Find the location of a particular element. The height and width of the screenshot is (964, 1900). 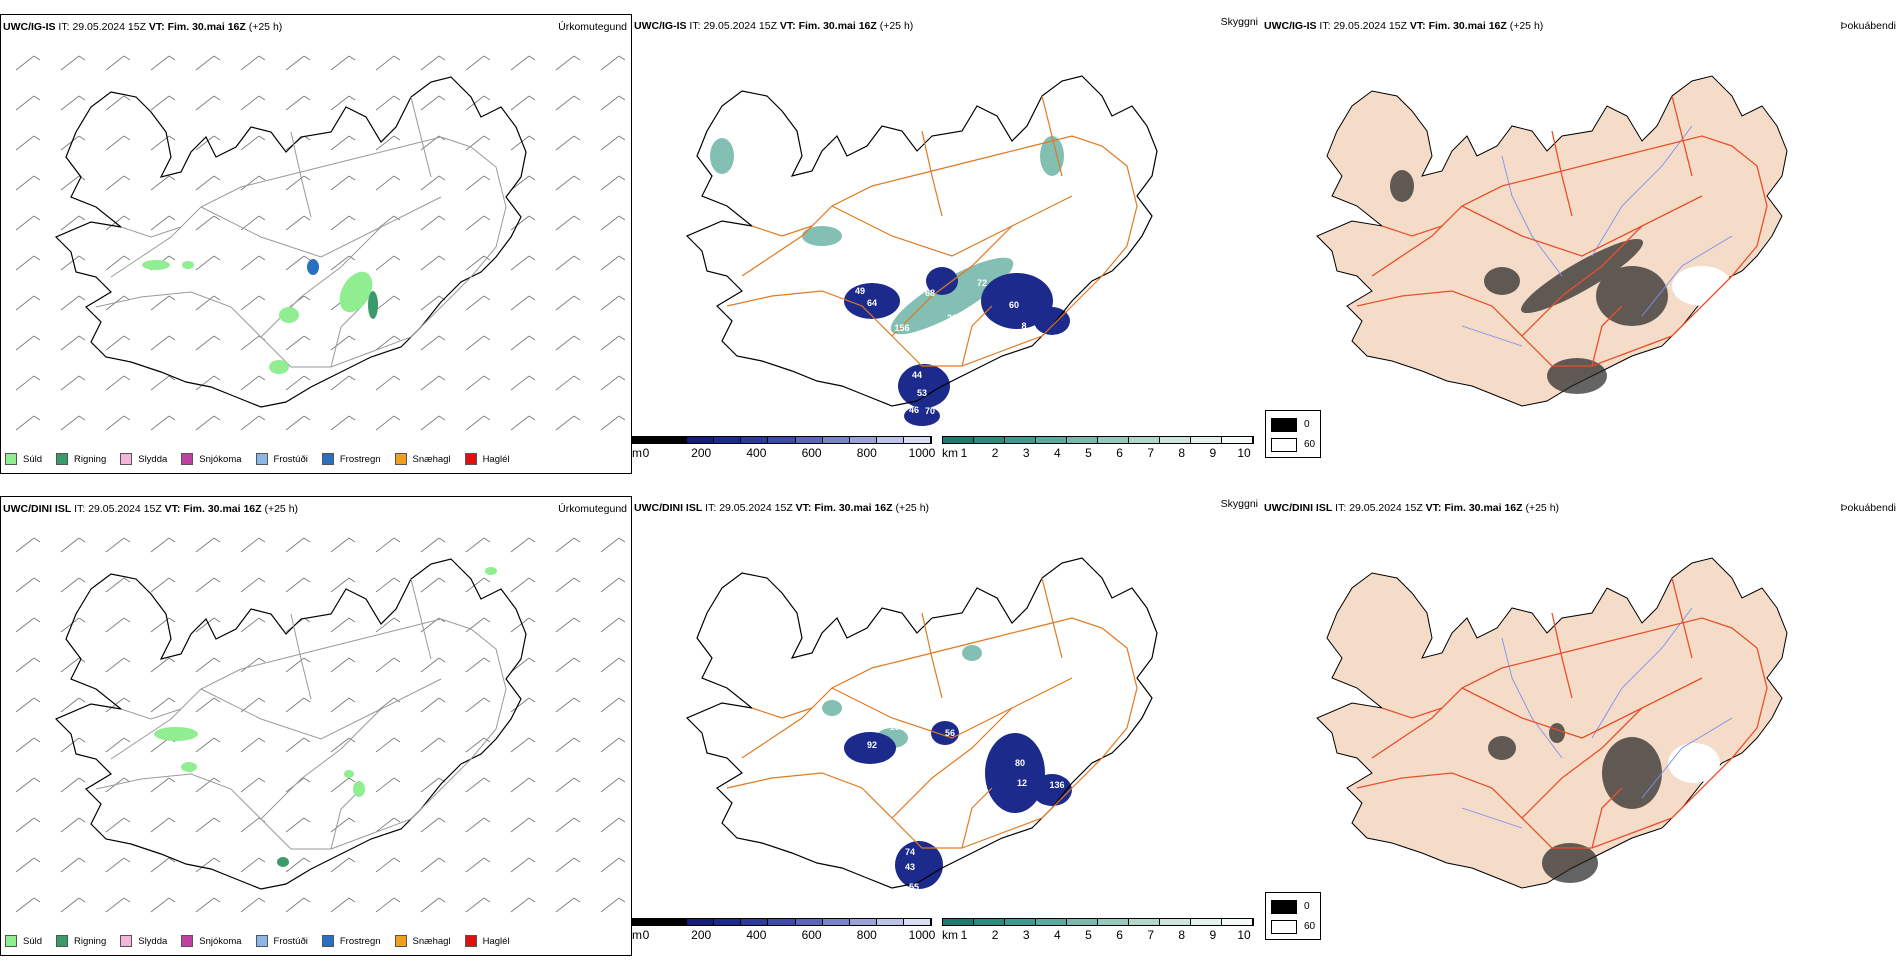

cloud-base-label: 53 is located at coordinates (922, 393).